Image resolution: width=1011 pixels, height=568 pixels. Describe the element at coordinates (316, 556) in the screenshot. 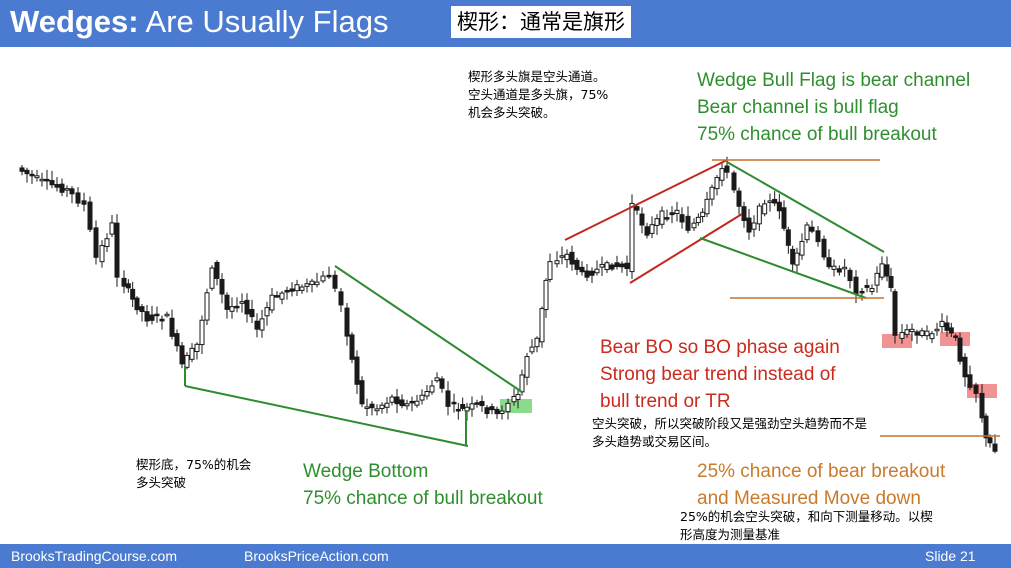

I see `footer-site-center: BrooksPriceAction.com` at that location.